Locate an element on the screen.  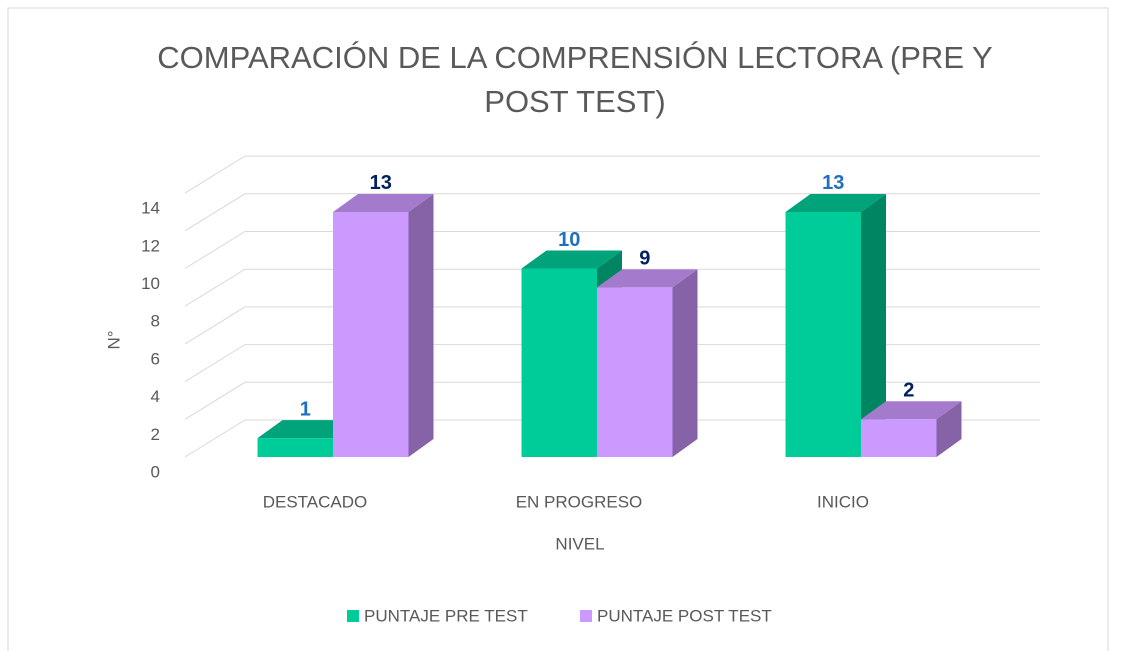
y-tick-label: 8 is located at coordinates (155, 321).